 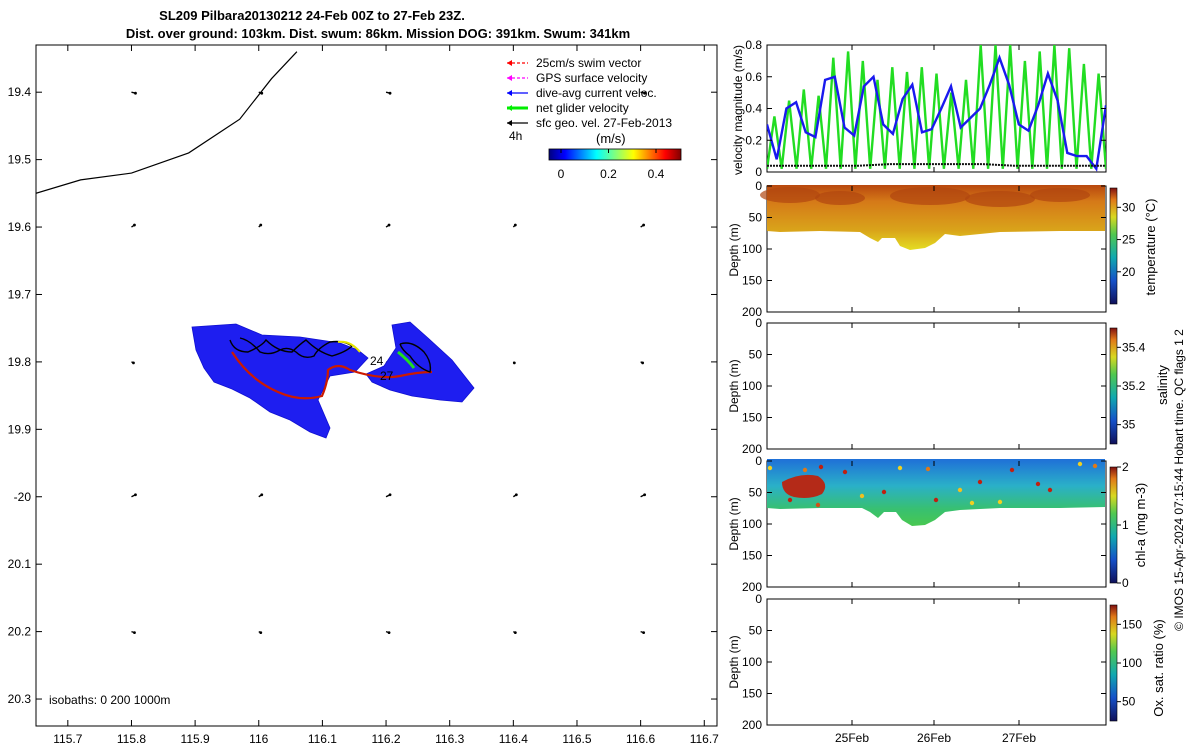 I want to click on oxygen-axes-box, so click(x=936, y=662).